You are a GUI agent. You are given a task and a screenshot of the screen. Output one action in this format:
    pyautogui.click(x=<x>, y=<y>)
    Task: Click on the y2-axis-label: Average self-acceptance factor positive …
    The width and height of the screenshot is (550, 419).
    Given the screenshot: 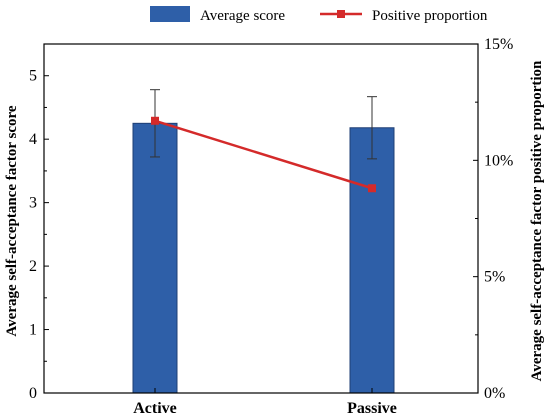 What is the action you would take?
    pyautogui.click(x=537, y=220)
    